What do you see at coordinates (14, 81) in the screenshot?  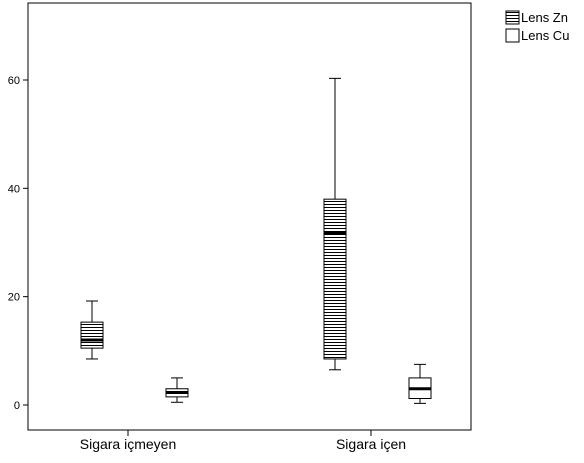 I see `y-tick-label: 60` at bounding box center [14, 81].